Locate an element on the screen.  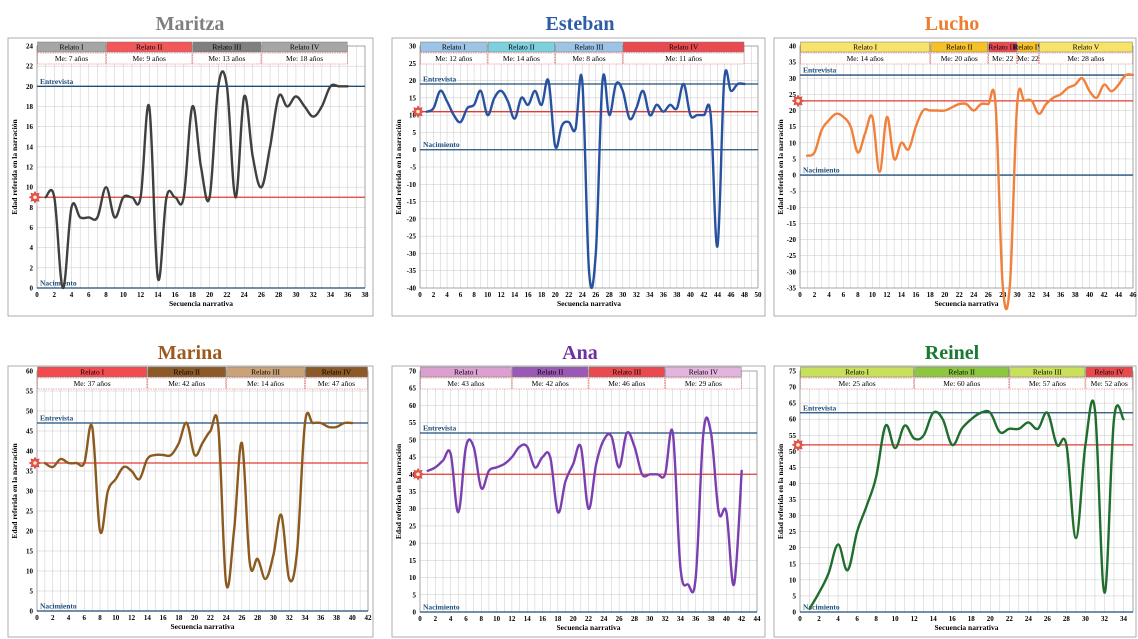
y-tick-label: 20 is located at coordinates (793, 111).